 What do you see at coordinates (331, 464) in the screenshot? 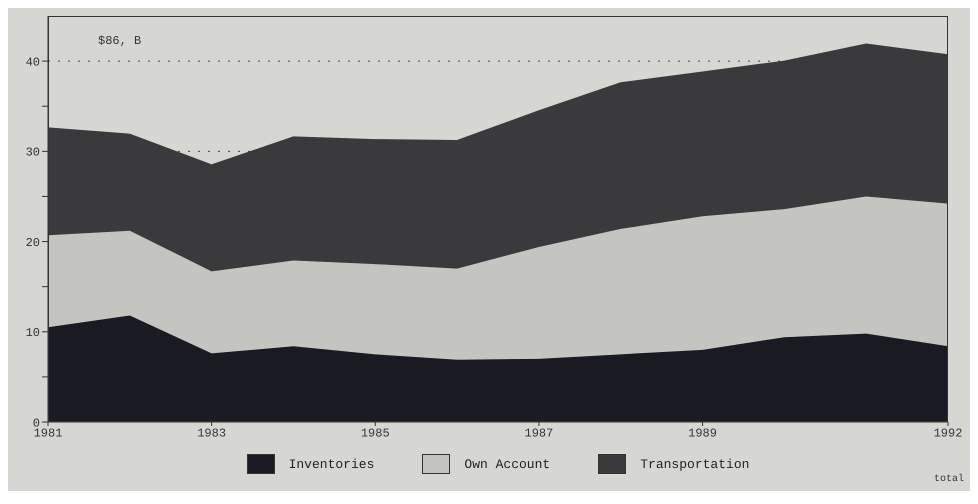
I see `legend-label: Inventories` at bounding box center [331, 464].